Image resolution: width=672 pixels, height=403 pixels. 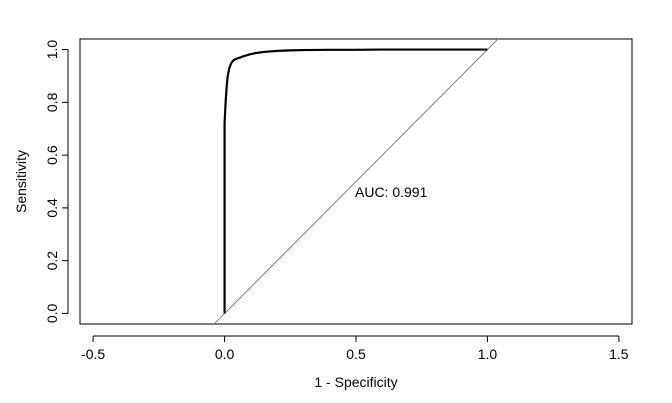 I want to click on x-tick-label: 1.0, so click(x=488, y=354).